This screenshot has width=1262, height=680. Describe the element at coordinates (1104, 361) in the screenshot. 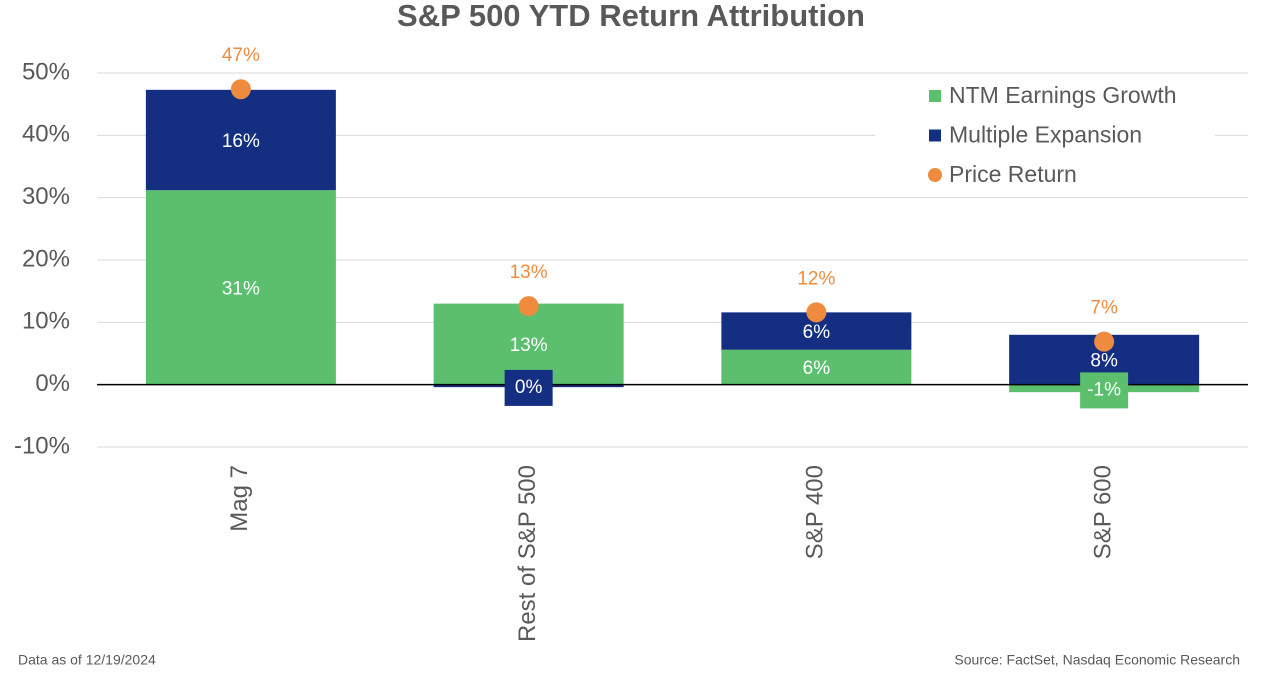

I see `data-label: 8%` at that location.